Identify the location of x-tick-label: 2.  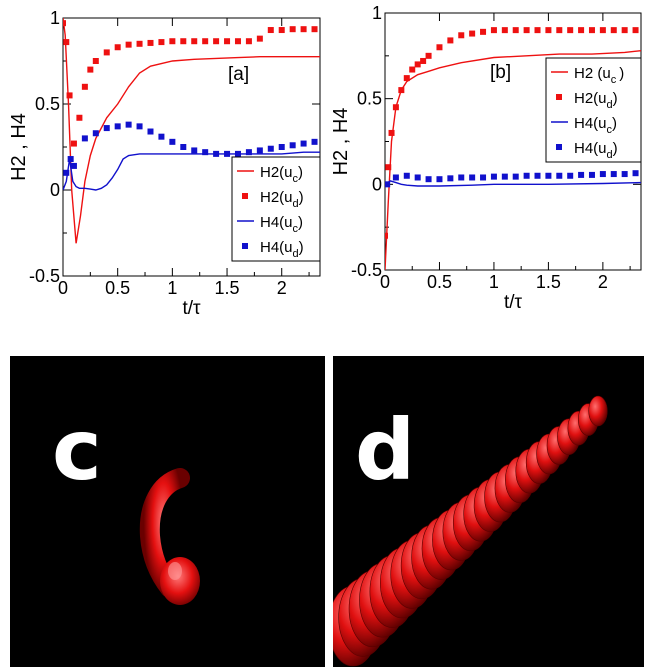
(282, 288).